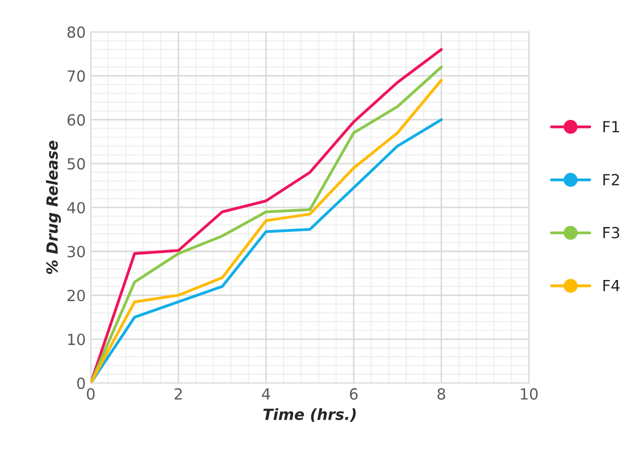 The image size is (626, 456). Describe the element at coordinates (76, 120) in the screenshot. I see `y-tick-label: 60` at that location.